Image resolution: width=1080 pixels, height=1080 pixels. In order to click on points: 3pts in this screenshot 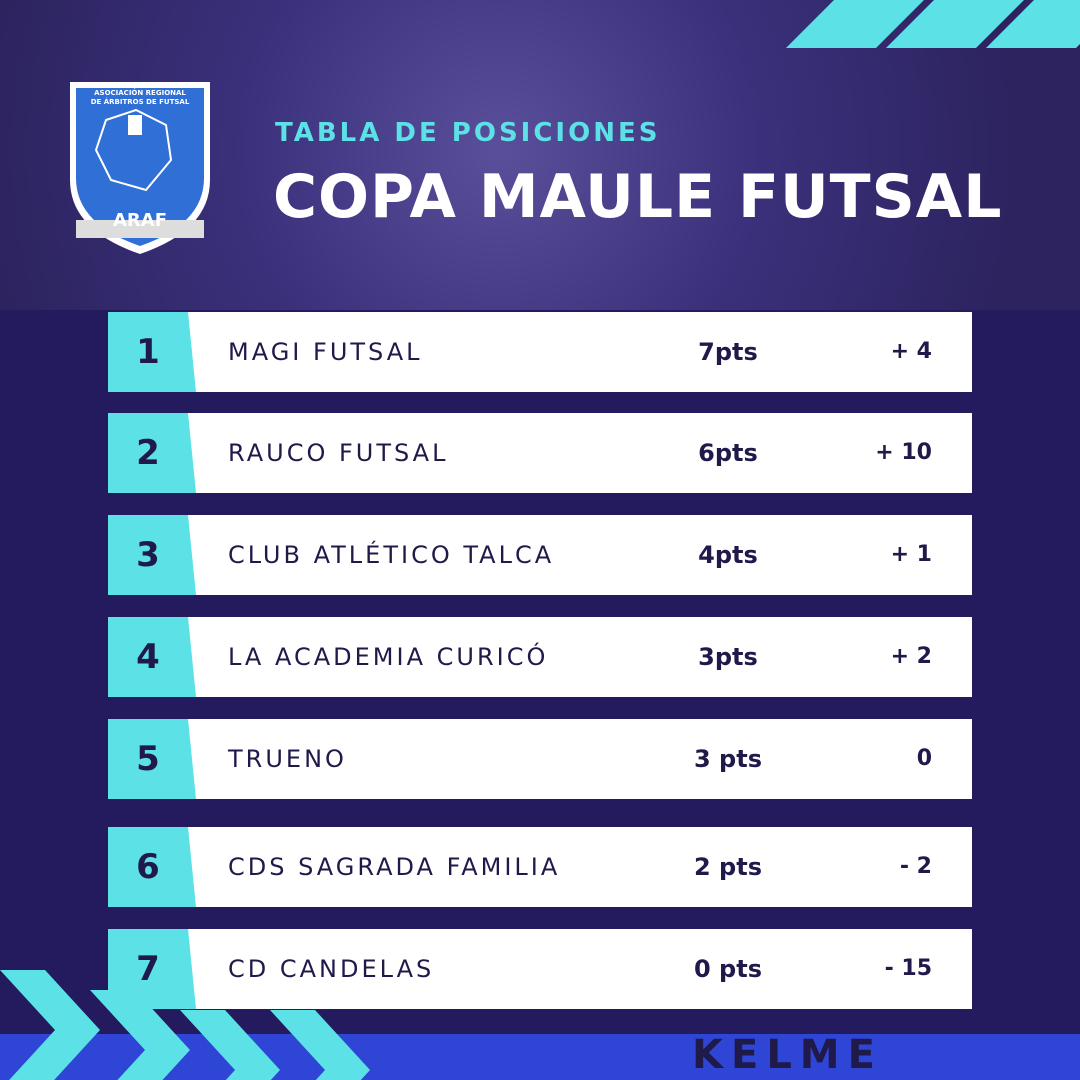, I will do `click(728, 657)`.